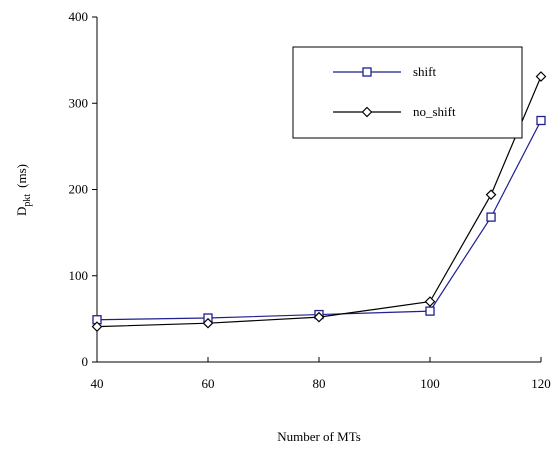  What do you see at coordinates (79, 275) in the screenshot?
I see `y-tick-label: 100` at bounding box center [79, 275].